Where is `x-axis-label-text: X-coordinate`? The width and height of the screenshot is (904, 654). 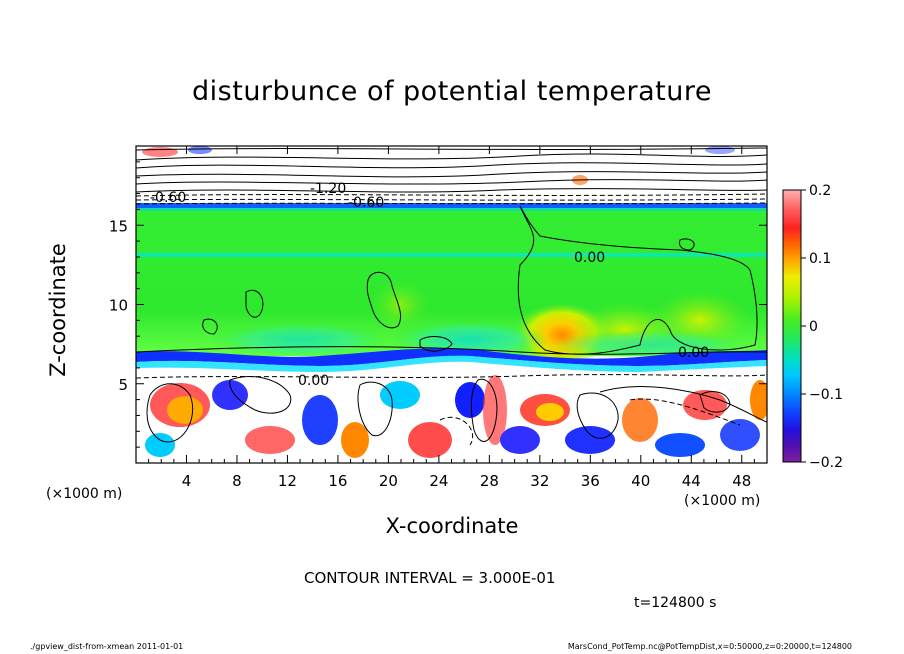 x-axis-label-text: X-coordinate is located at coordinates (452, 526).